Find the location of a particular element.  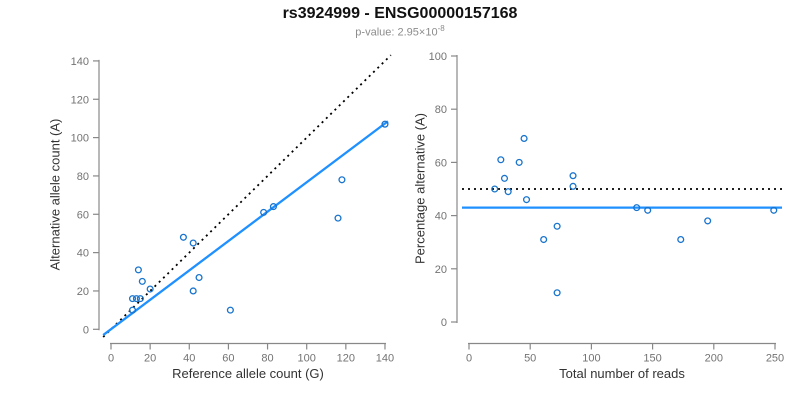

pvalue-exponent: -8 is located at coordinates (441, 28).